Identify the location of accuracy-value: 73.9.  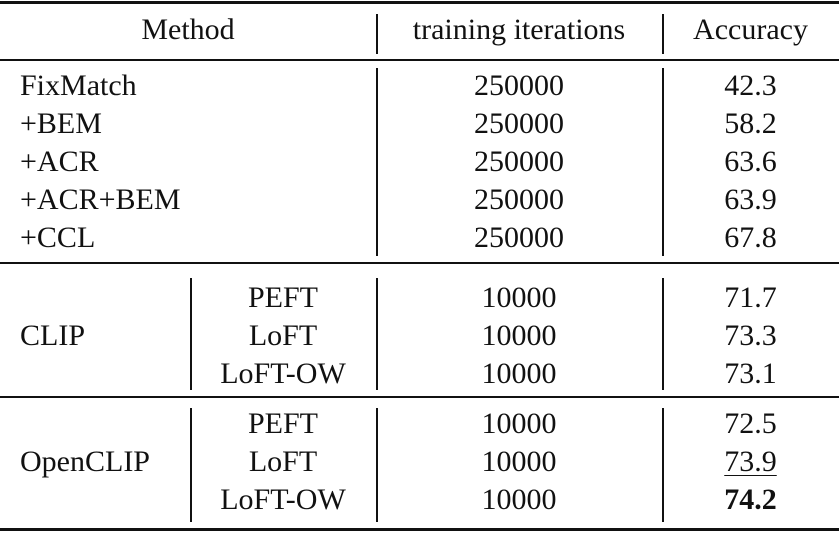
(750, 461).